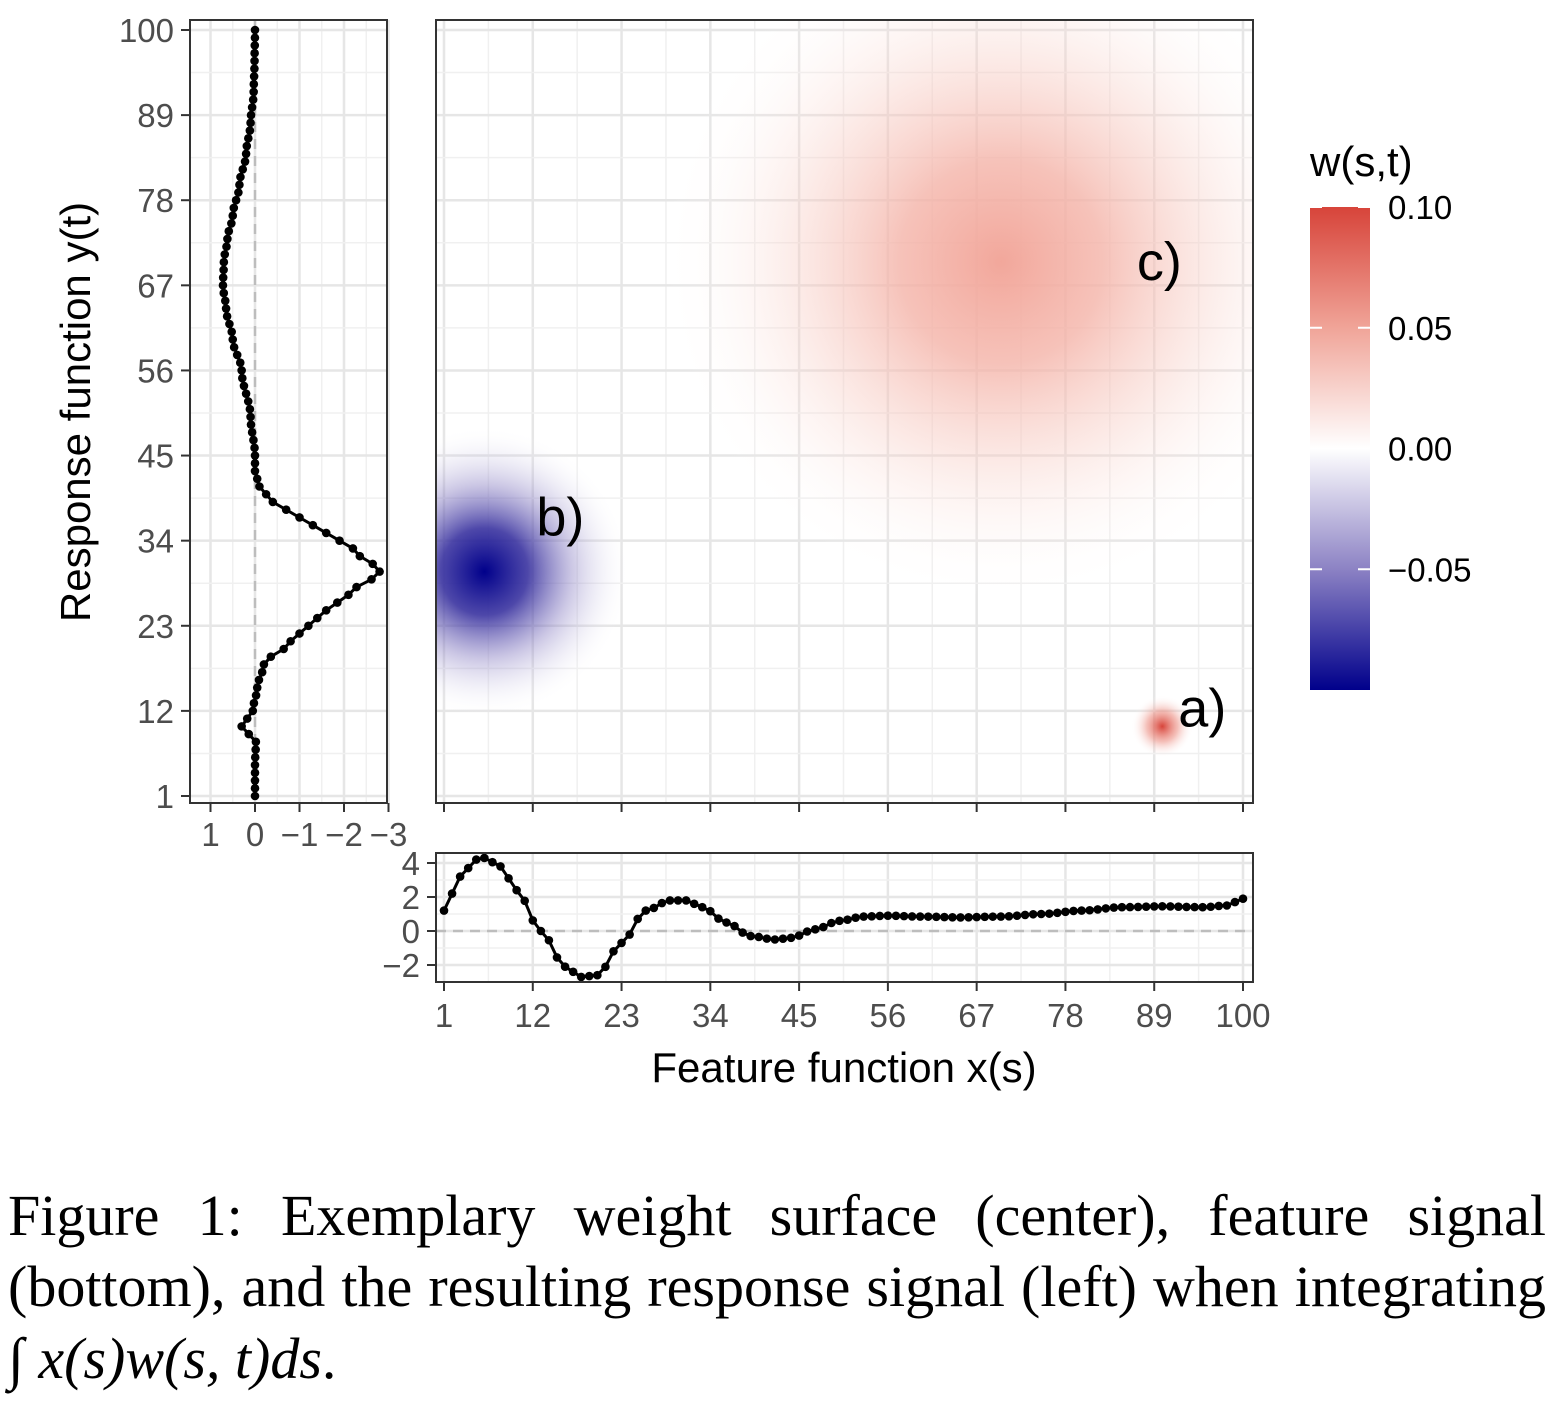 The height and width of the screenshot is (1412, 1554). I want to click on bottom-x-tick-label: 100, so click(1242, 1015).